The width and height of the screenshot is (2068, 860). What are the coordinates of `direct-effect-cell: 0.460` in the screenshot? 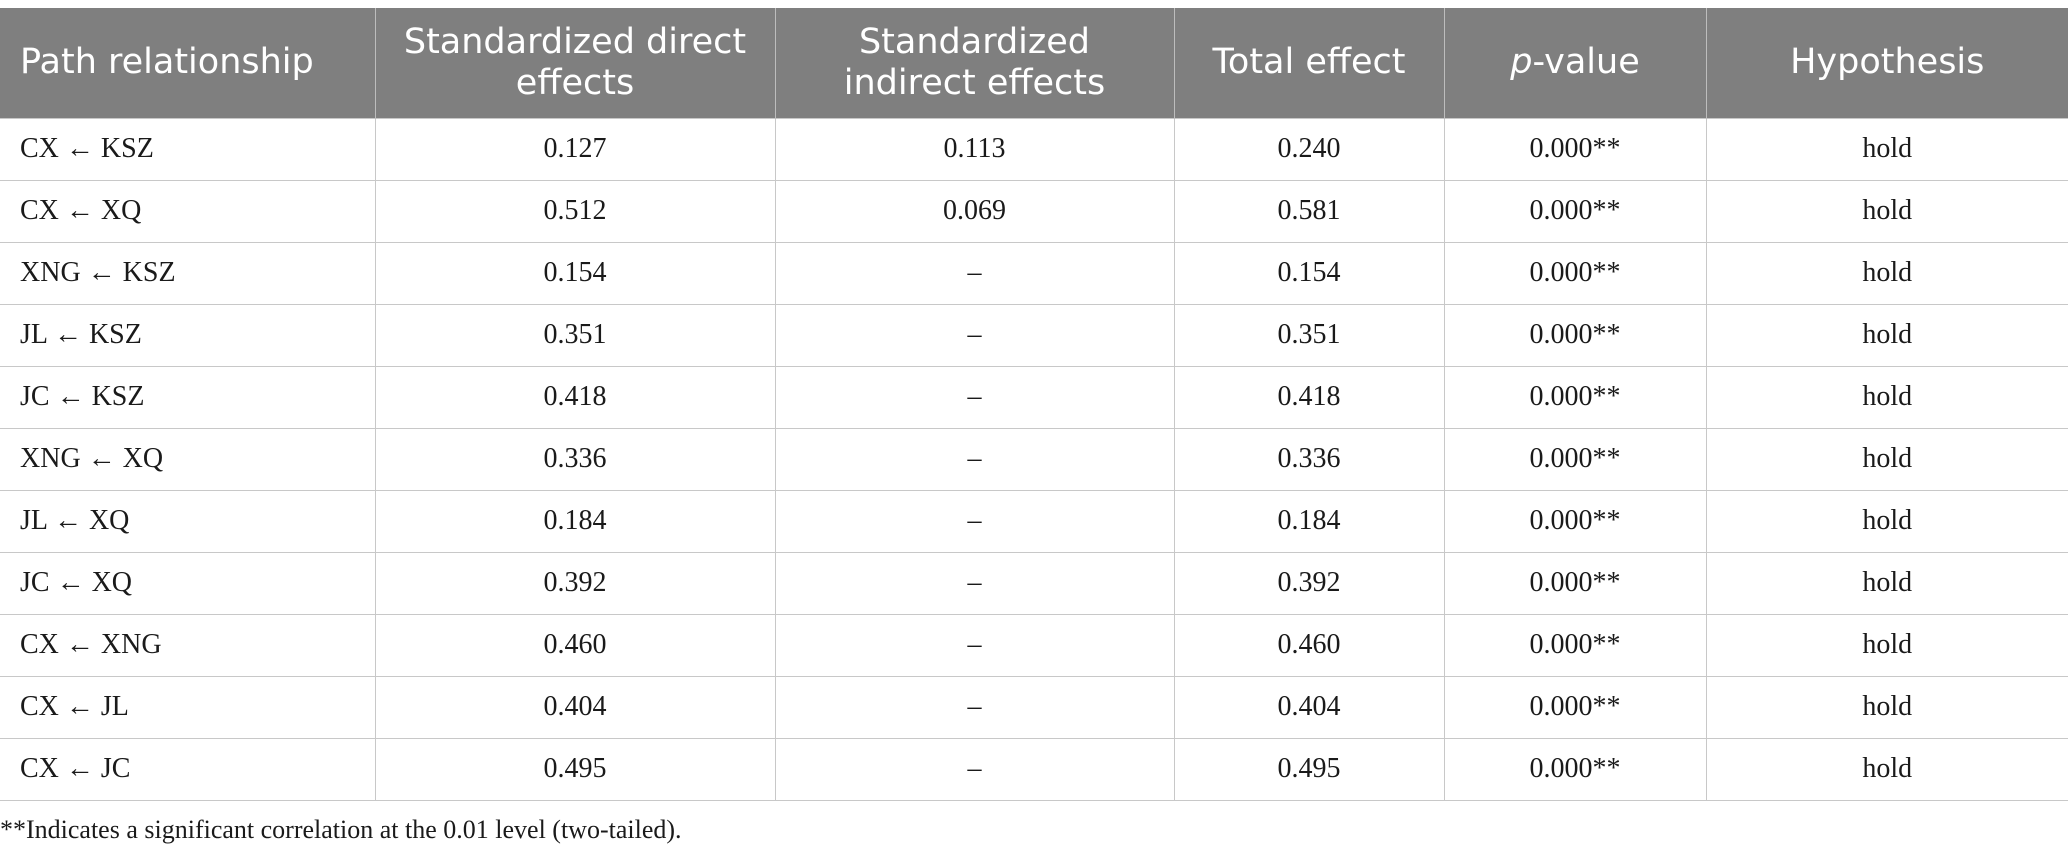 It's located at (575, 645).